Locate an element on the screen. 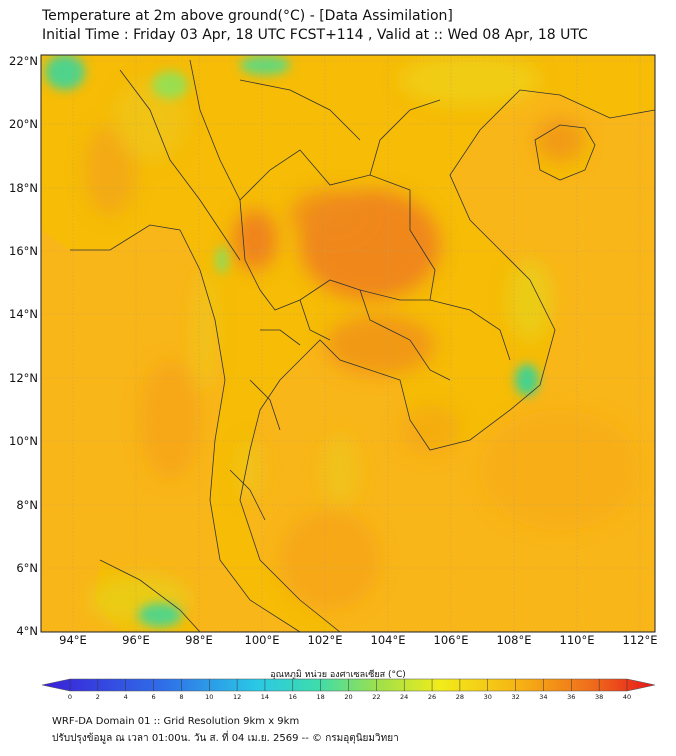 Image resolution: width=676 pixels, height=756 pixels. lon-label: 96°E is located at coordinates (136, 640).